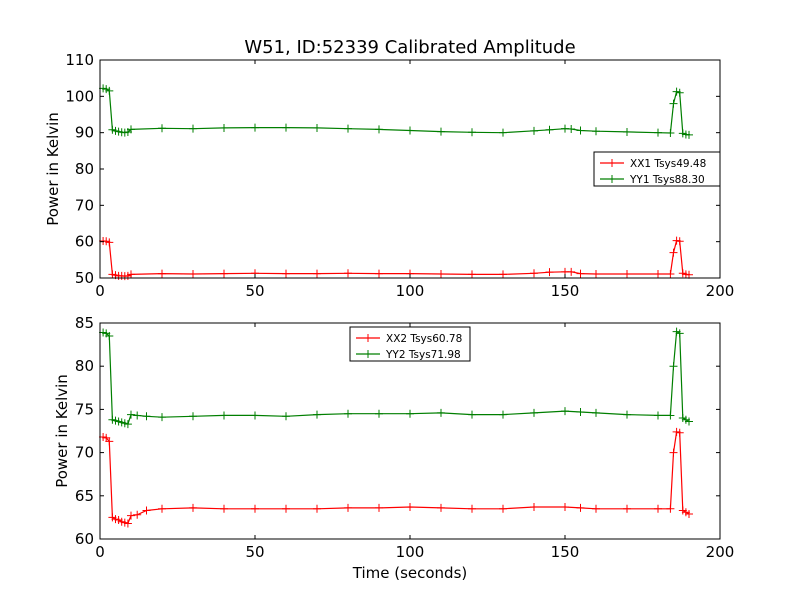 Image resolution: width=800 pixels, height=600 pixels. What do you see at coordinates (254, 291) in the screenshot?
I see `top-x-tick-label: 50` at bounding box center [254, 291].